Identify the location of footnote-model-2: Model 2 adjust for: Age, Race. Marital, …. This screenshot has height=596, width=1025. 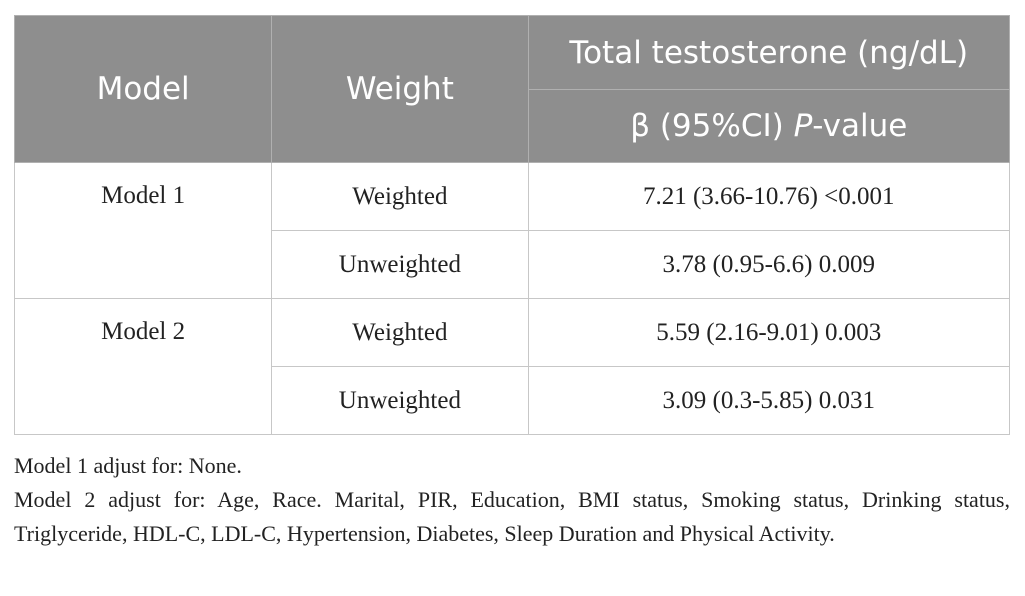
(512, 516).